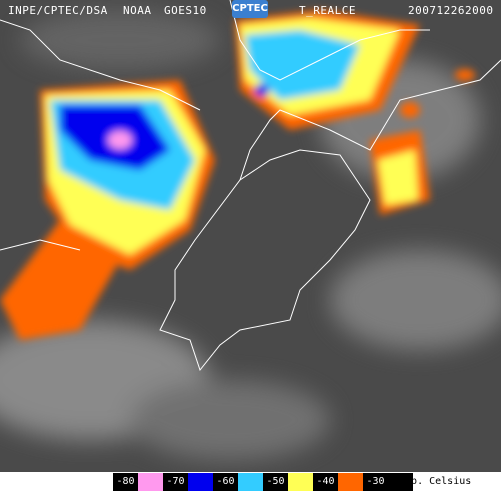 The image size is (501, 493). I want to click on legend-label: -70, so click(175, 482).